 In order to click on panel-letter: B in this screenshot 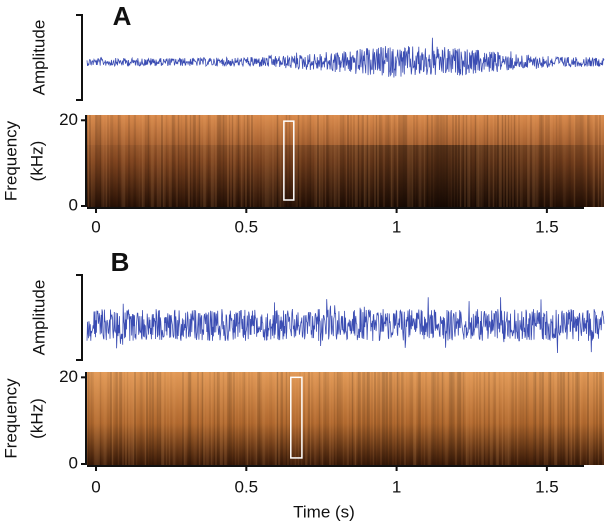, I will do `click(120, 262)`.